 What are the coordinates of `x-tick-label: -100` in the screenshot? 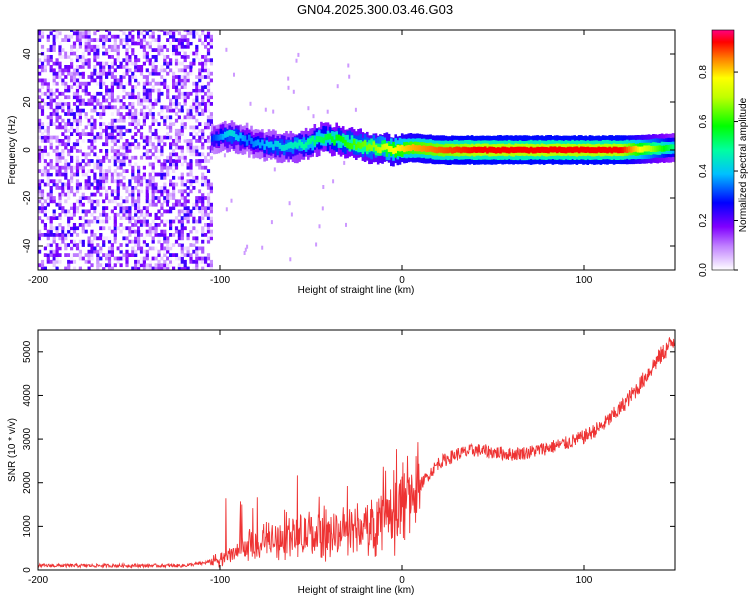 It's located at (220, 580).